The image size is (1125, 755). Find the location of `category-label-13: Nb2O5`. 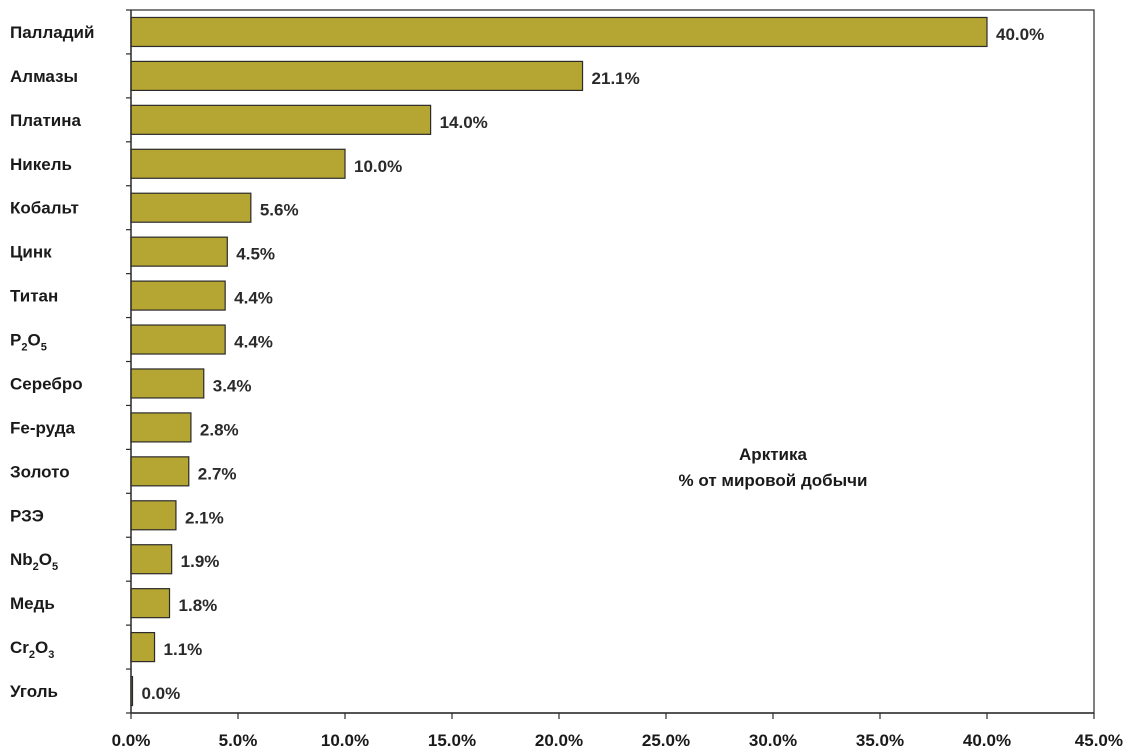

category-label-13: Nb2O5 is located at coordinates (34, 561).